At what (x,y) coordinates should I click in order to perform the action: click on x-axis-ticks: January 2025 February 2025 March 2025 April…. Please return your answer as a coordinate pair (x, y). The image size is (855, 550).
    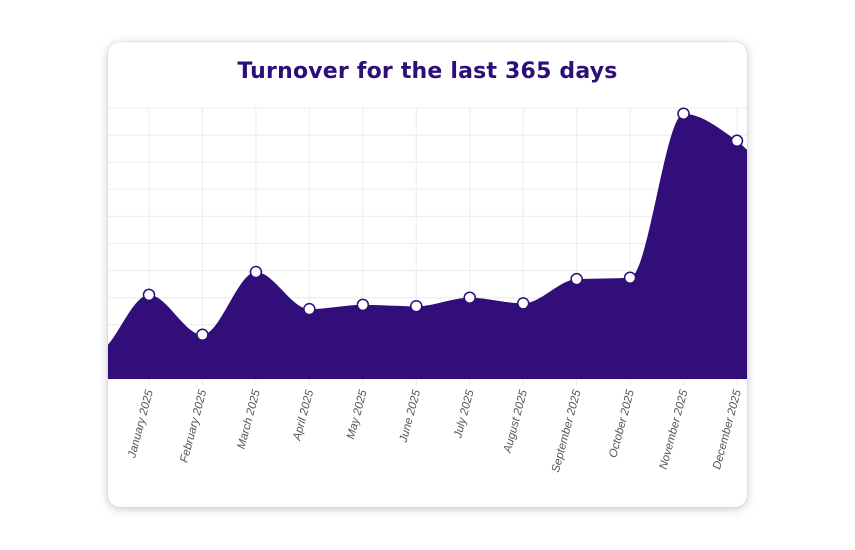
    Looking at the image, I should click on (435, 431).